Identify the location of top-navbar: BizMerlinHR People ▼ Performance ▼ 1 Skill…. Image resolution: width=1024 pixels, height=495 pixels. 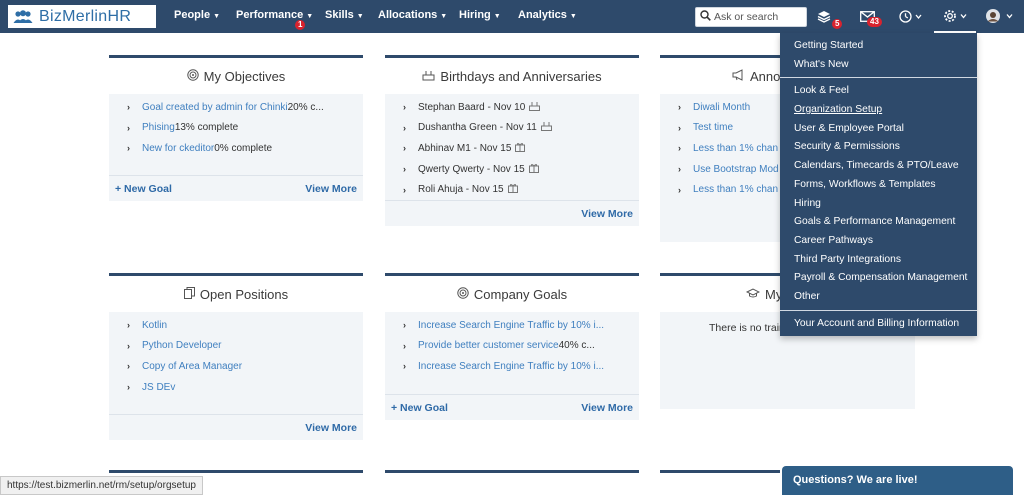
(512, 16).